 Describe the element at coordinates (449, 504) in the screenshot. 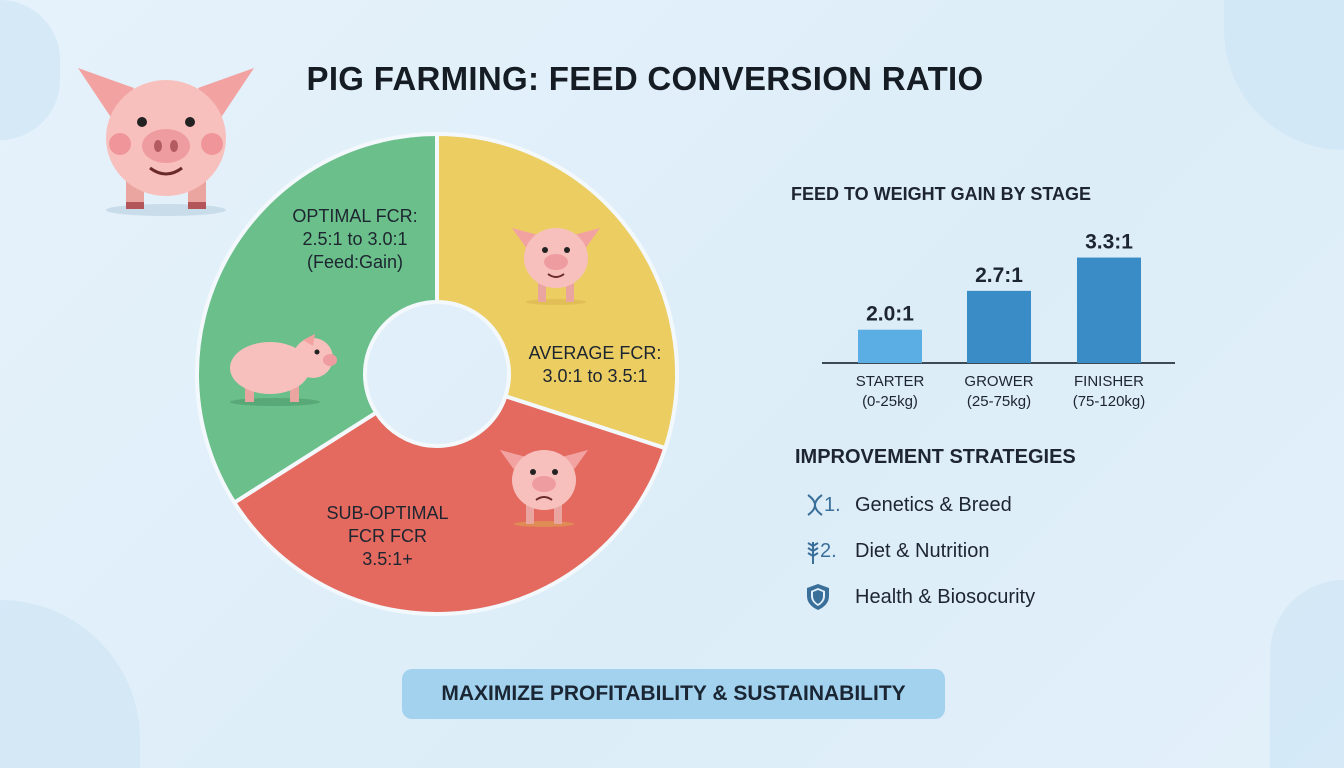

I see `slice-suboptimal` at that location.